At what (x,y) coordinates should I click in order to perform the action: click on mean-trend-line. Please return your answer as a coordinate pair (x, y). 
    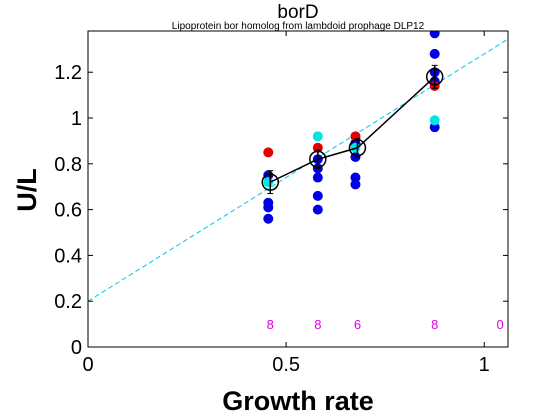
    Looking at the image, I should click on (352, 129).